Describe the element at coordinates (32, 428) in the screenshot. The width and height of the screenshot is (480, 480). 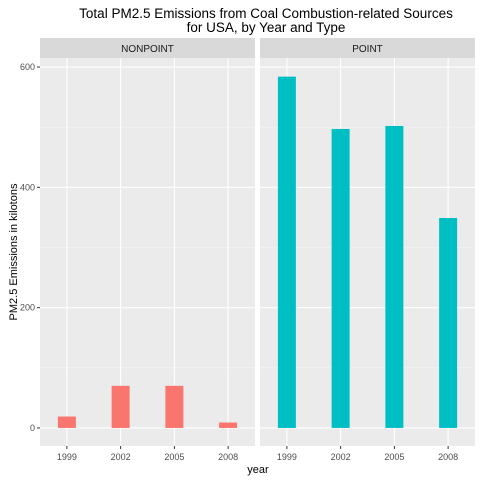
I see `y-tick-label: 0` at that location.